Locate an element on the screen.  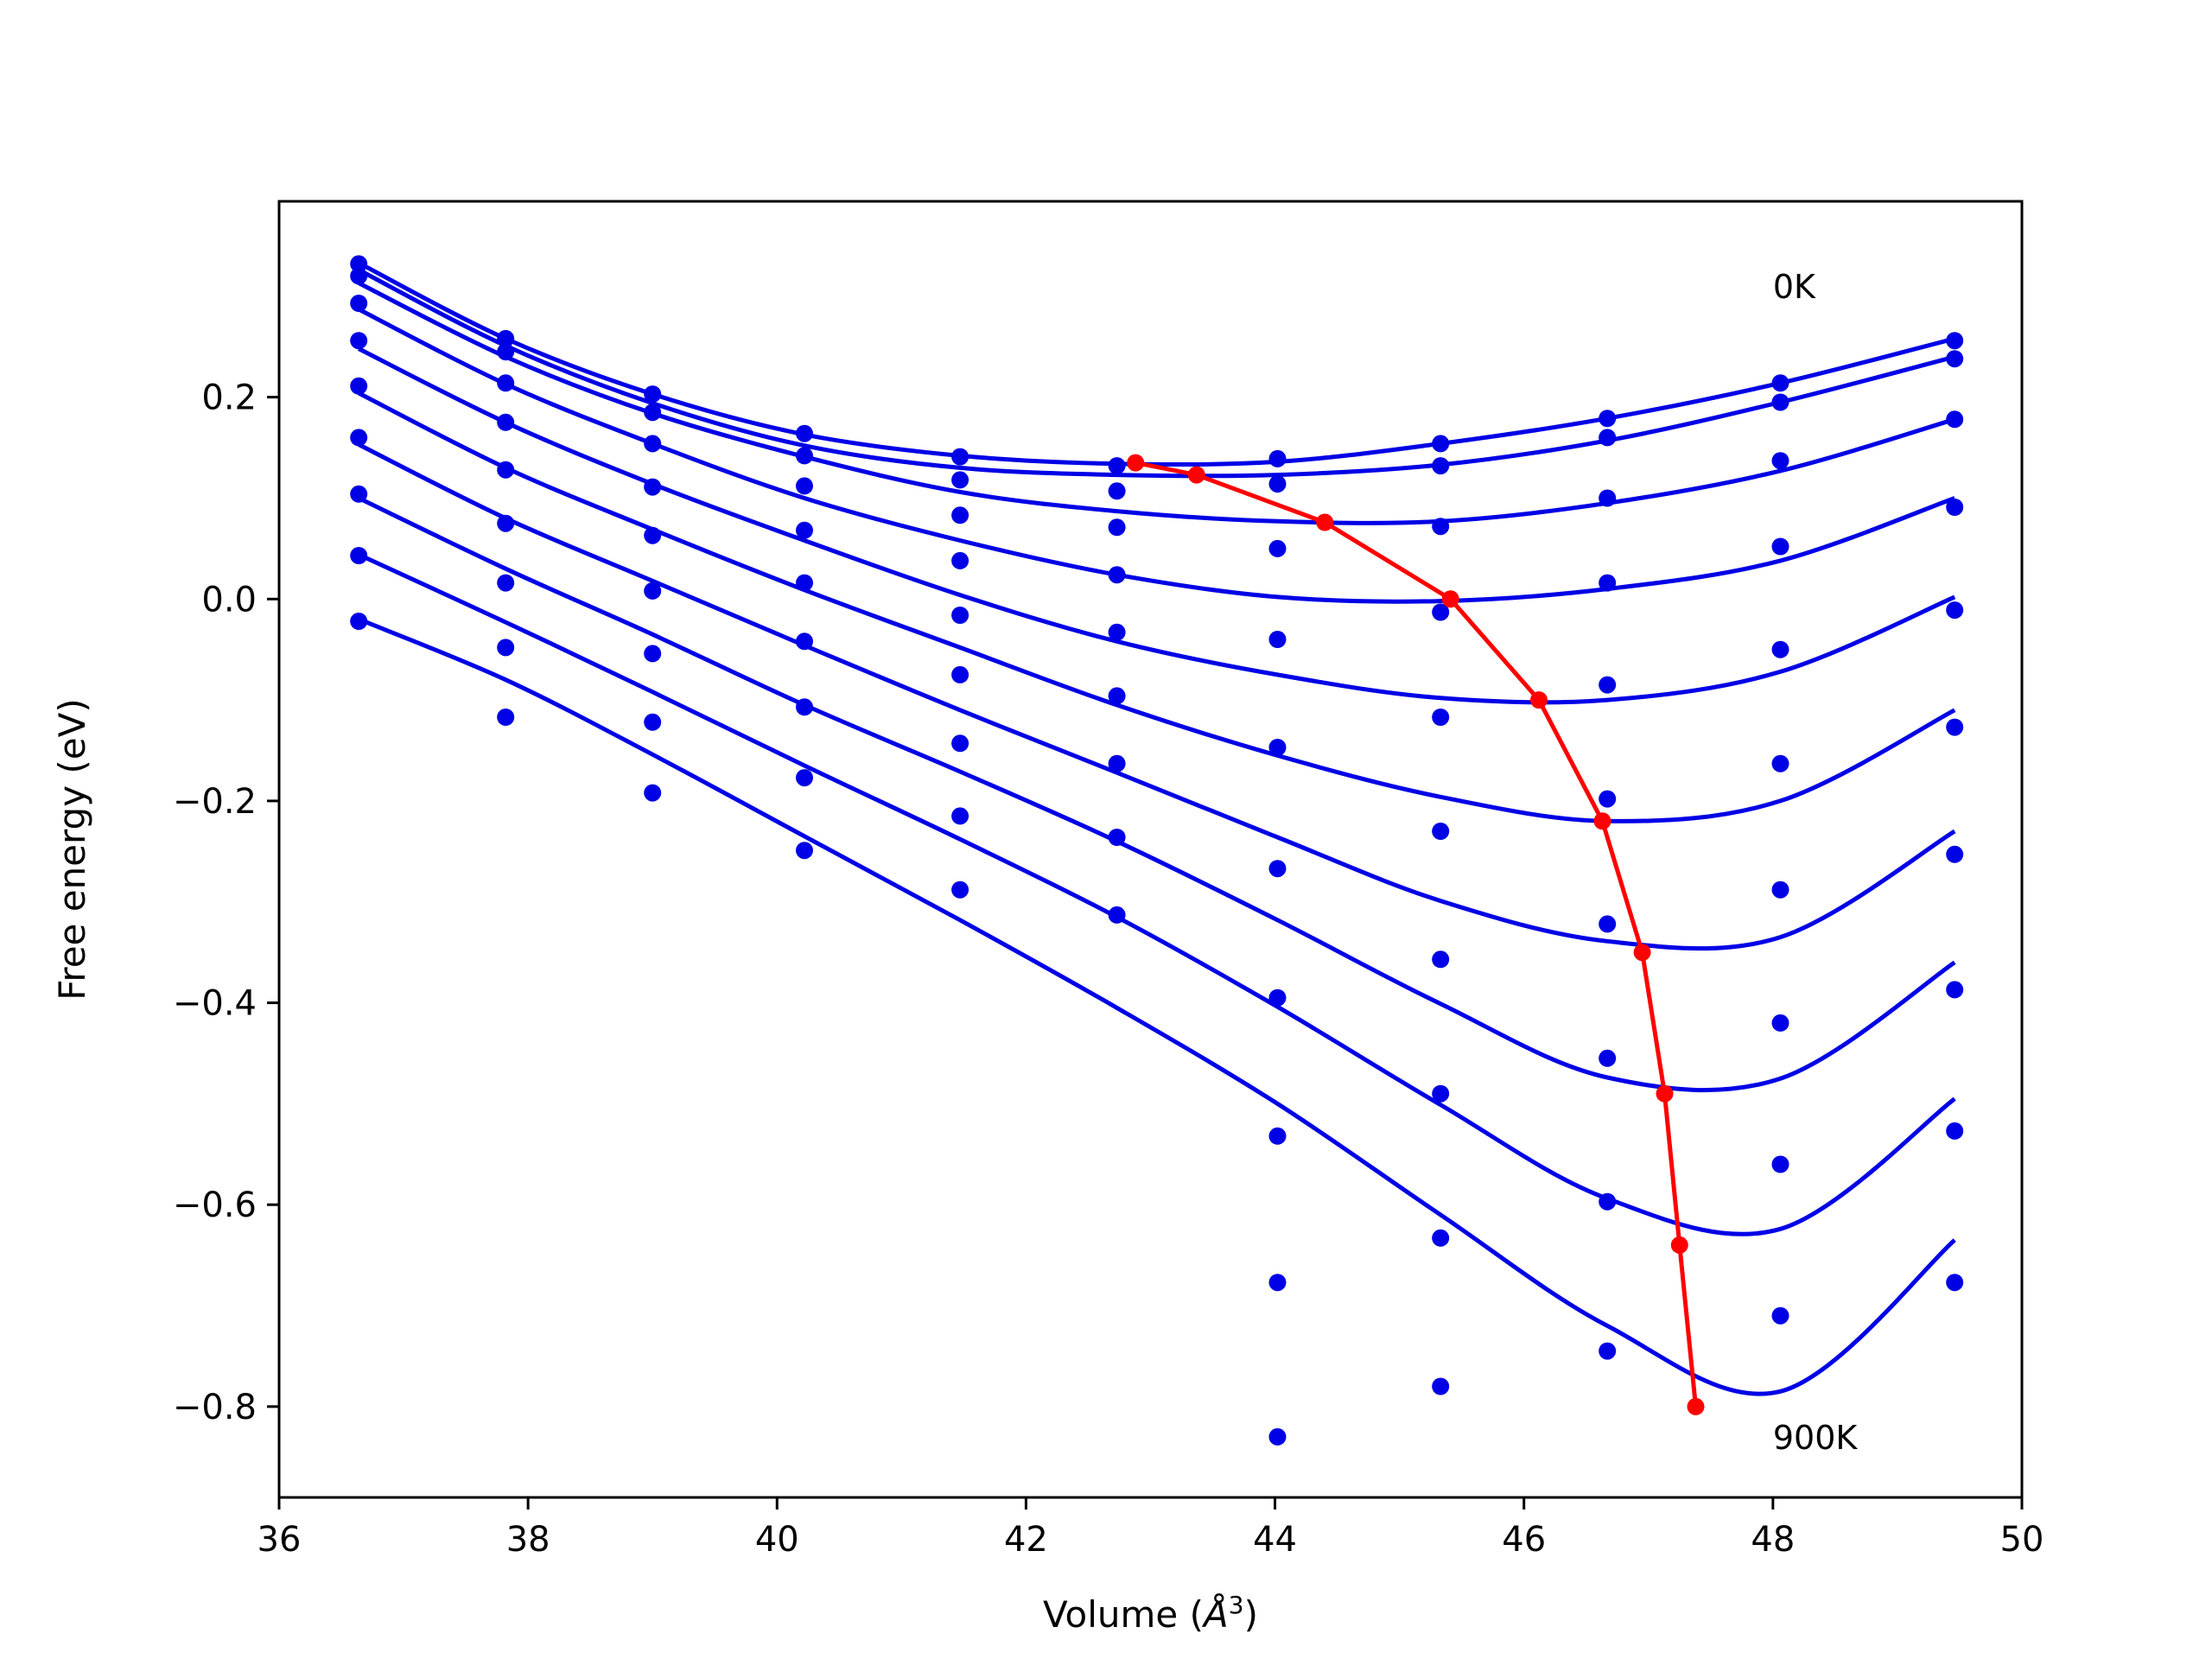
data-point-s9-v9 is located at coordinates (1780, 1315).